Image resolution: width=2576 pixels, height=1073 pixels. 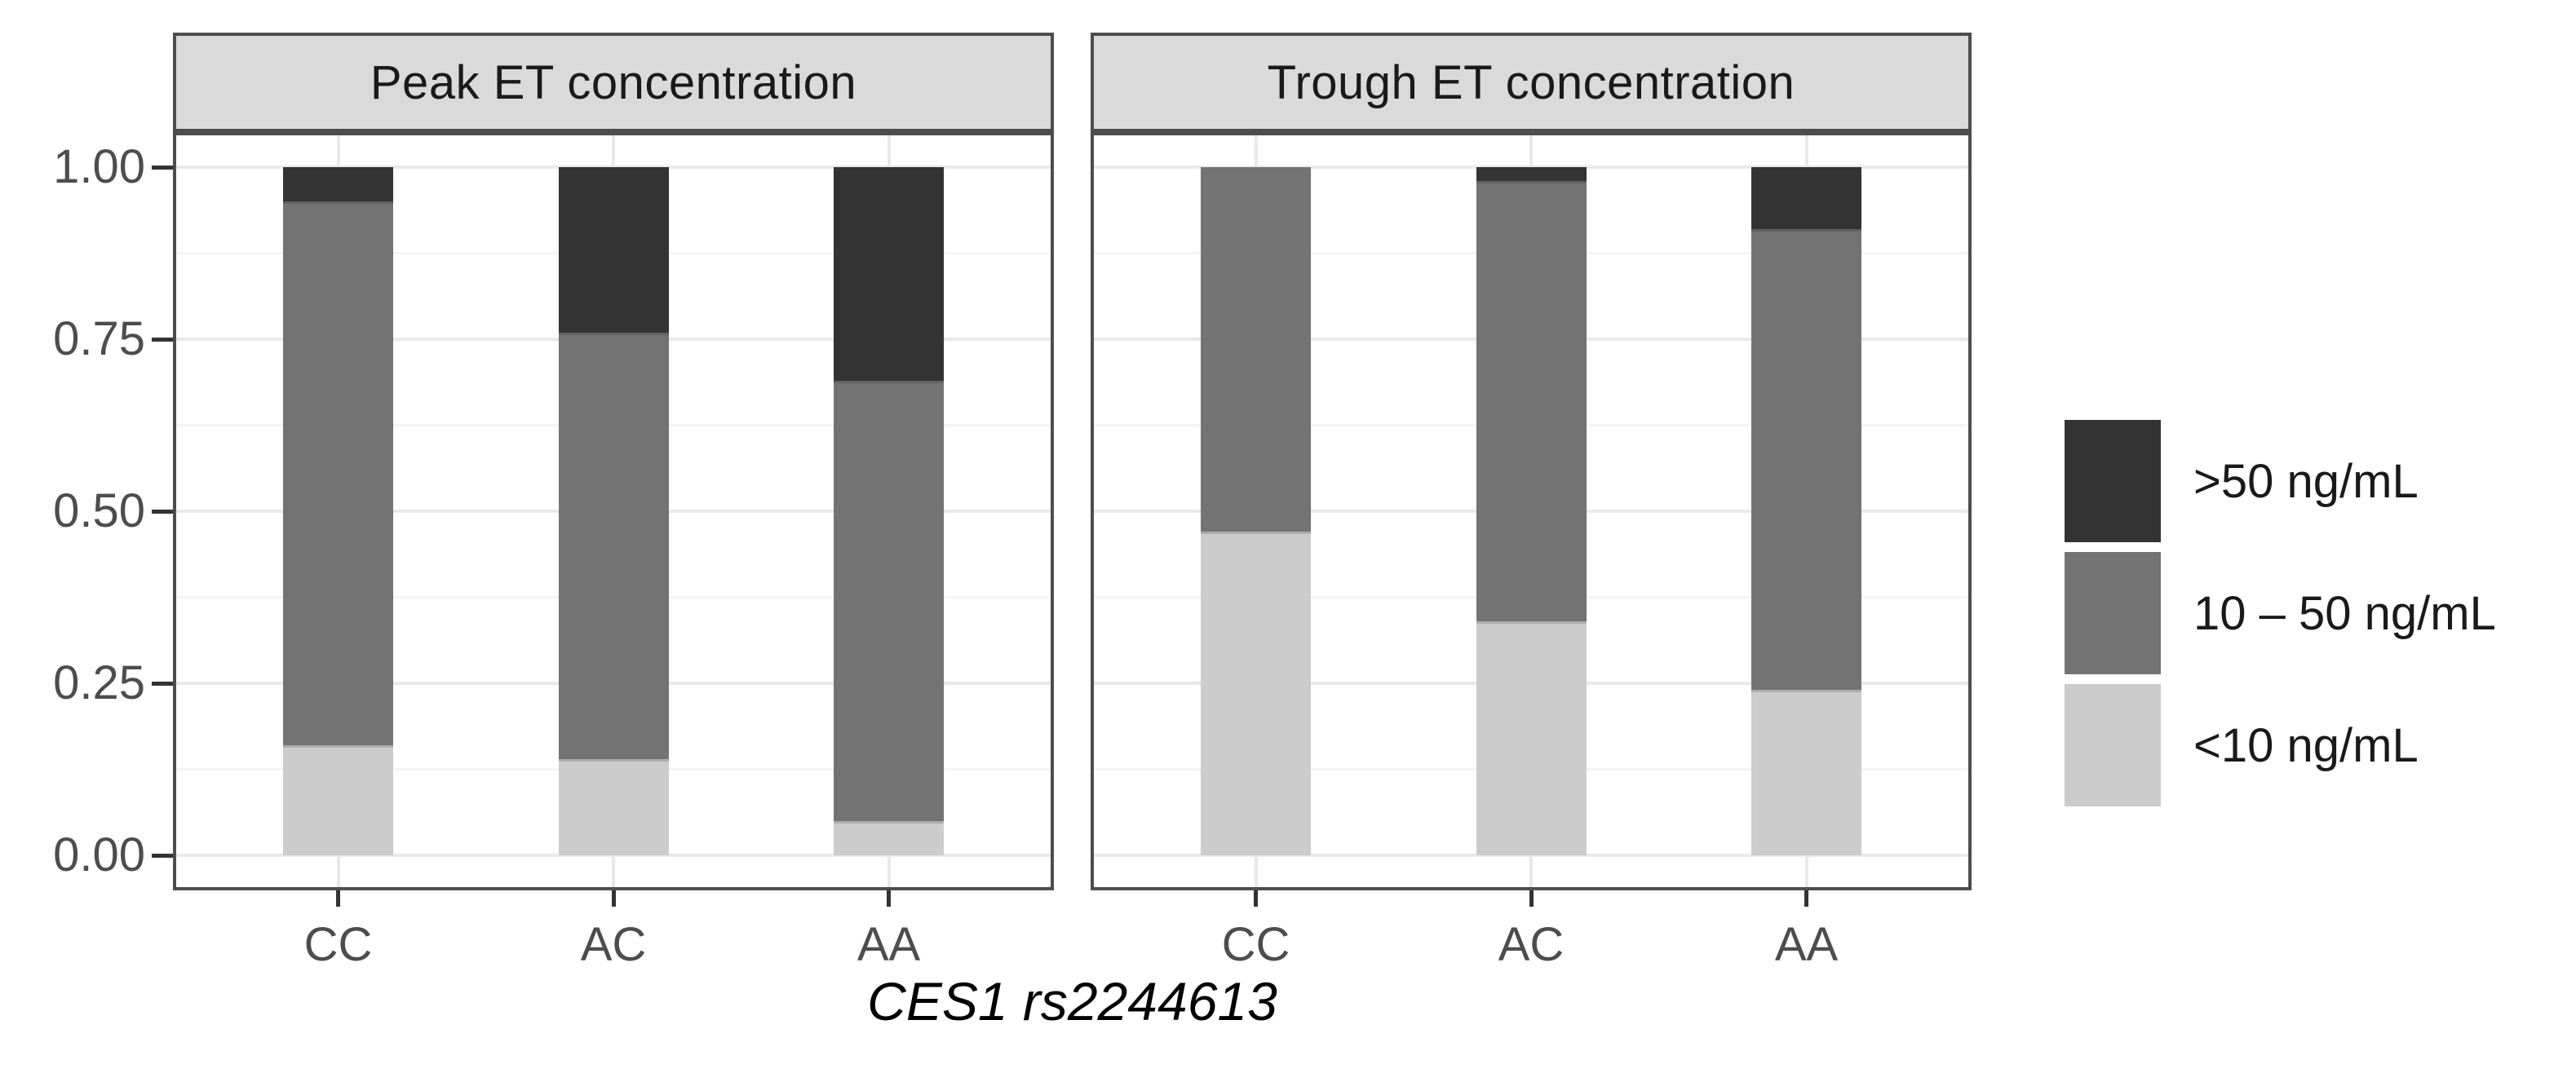 I want to click on bar-trough-AA, so click(x=1806, y=511).